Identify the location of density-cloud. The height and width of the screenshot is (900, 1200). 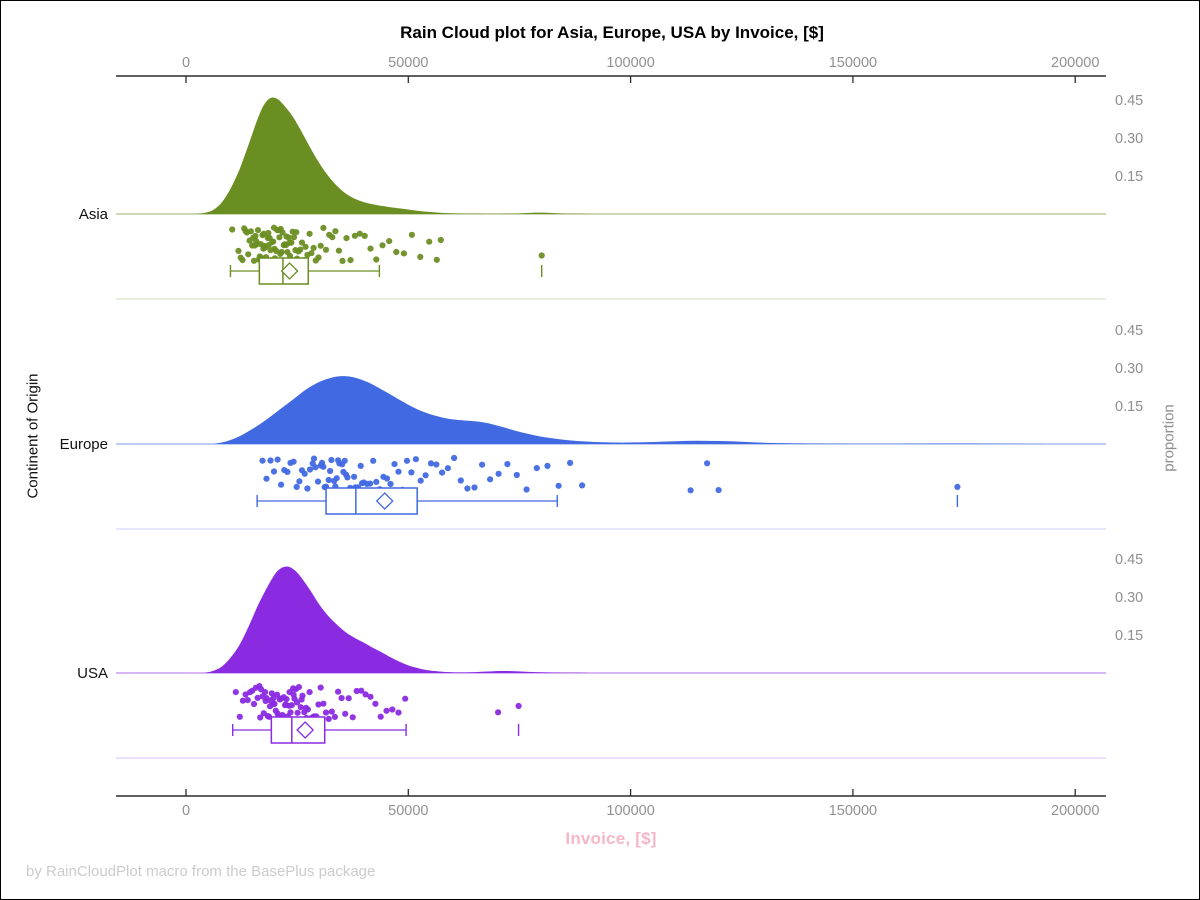
(646, 155).